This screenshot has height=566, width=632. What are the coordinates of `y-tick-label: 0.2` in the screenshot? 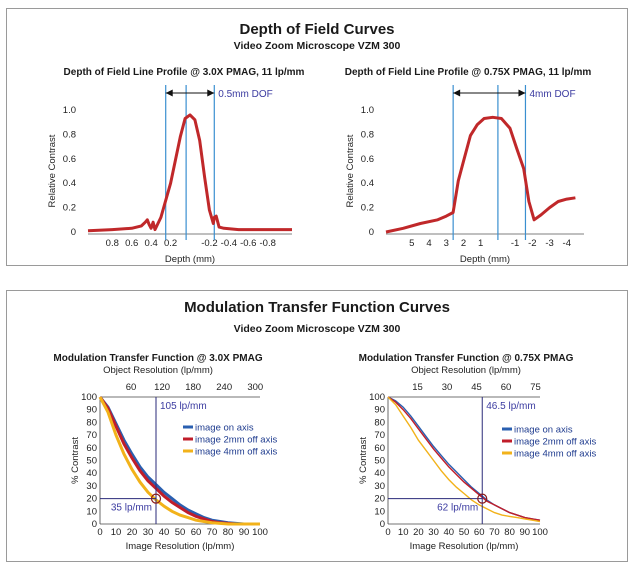 It's located at (69, 208).